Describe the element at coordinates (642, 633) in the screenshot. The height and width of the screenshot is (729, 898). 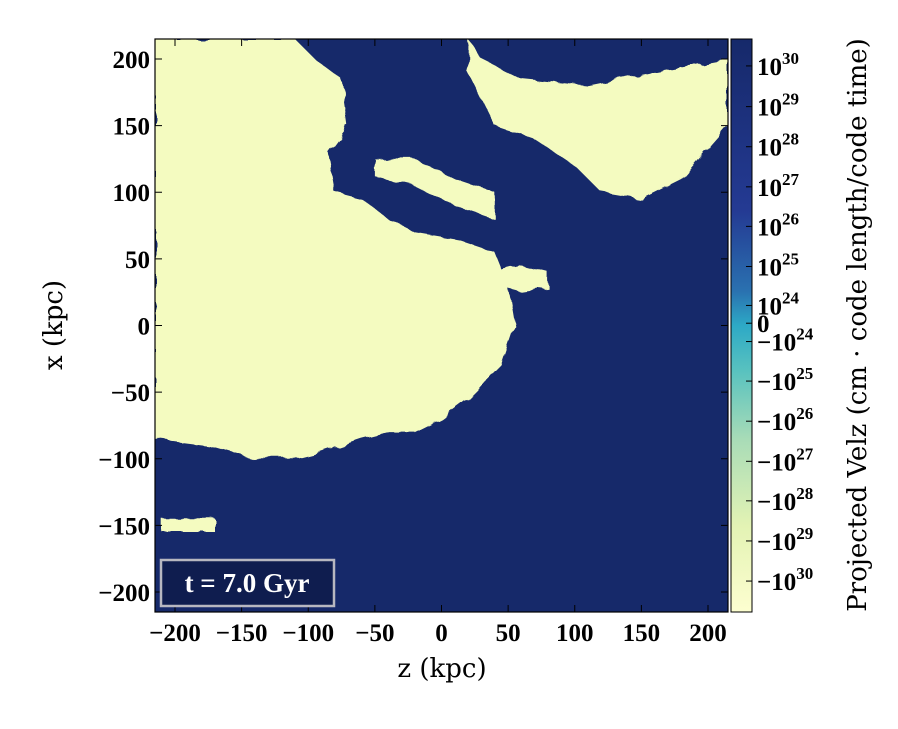
I see `x-tick-label: 150` at that location.